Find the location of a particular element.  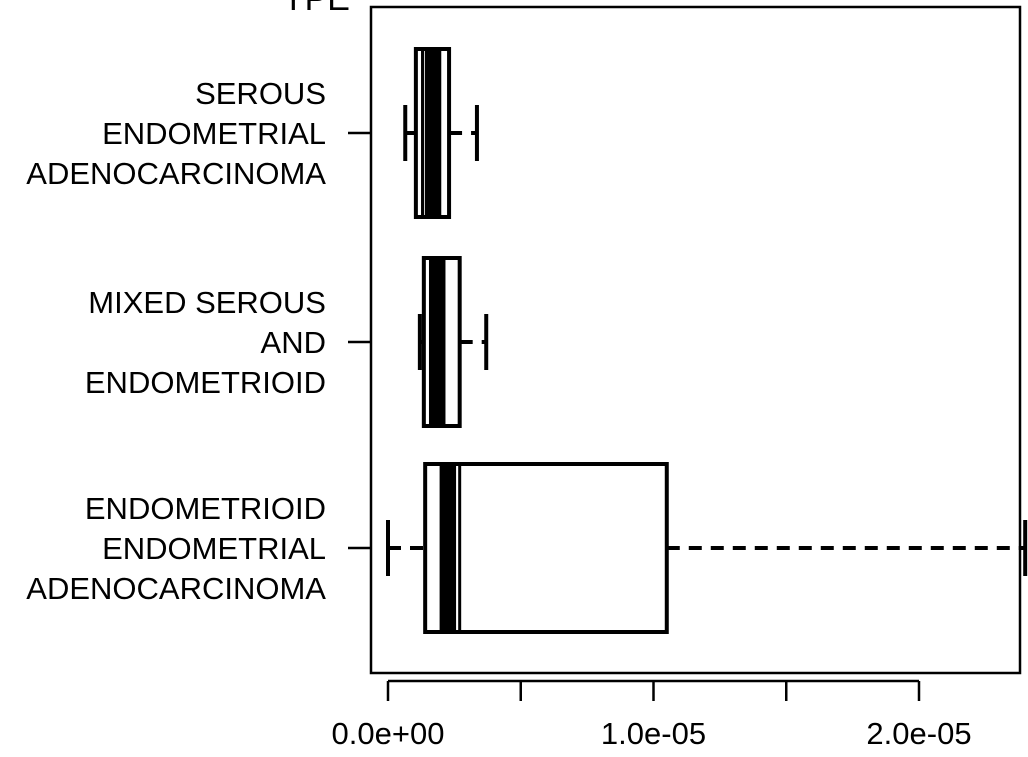

category-label-1-0: MIXED SEROUS is located at coordinates (207, 302).